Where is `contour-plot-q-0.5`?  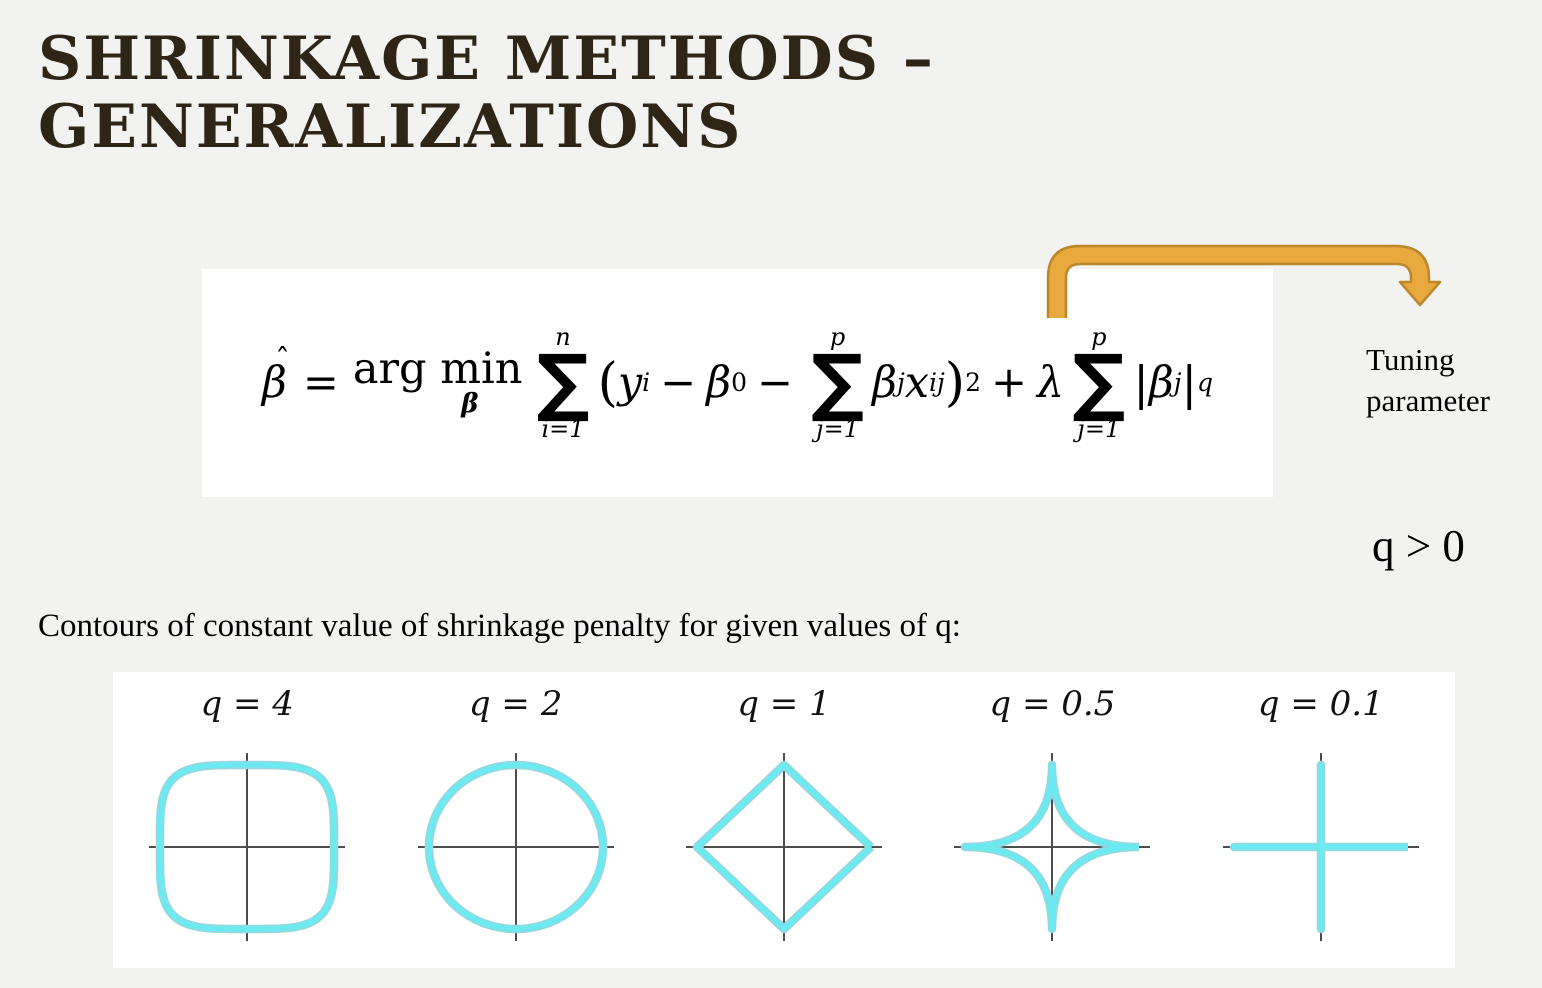 contour-plot-q-0.5 is located at coordinates (1052, 846).